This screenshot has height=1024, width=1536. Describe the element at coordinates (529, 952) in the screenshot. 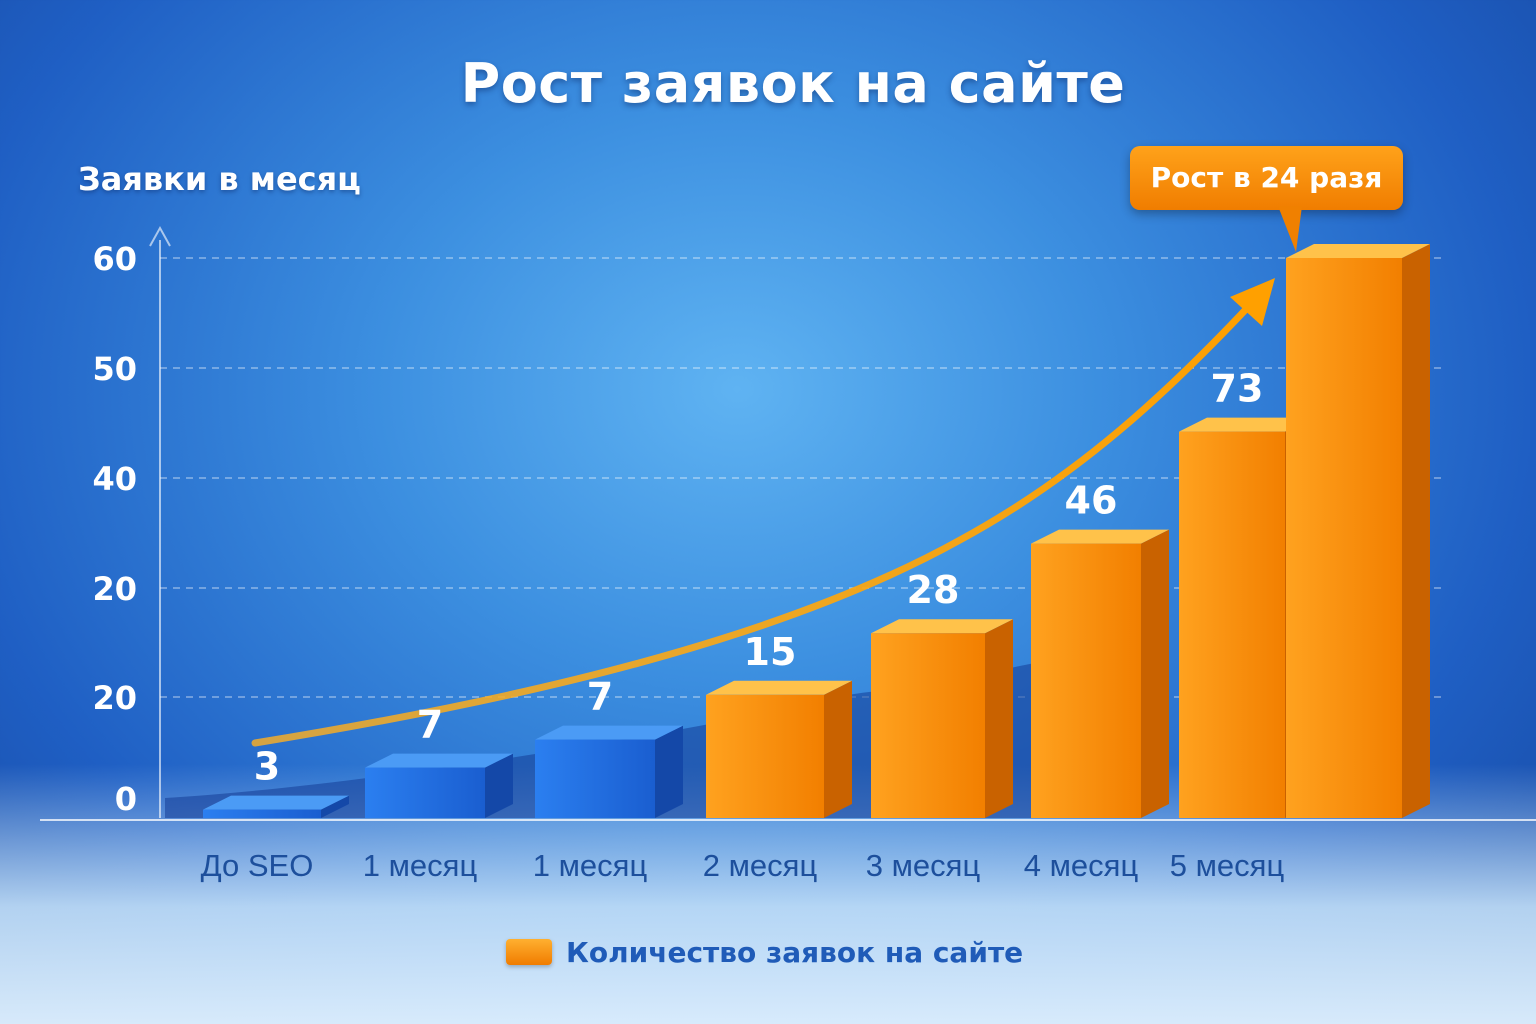

I see `legend-swatch` at that location.